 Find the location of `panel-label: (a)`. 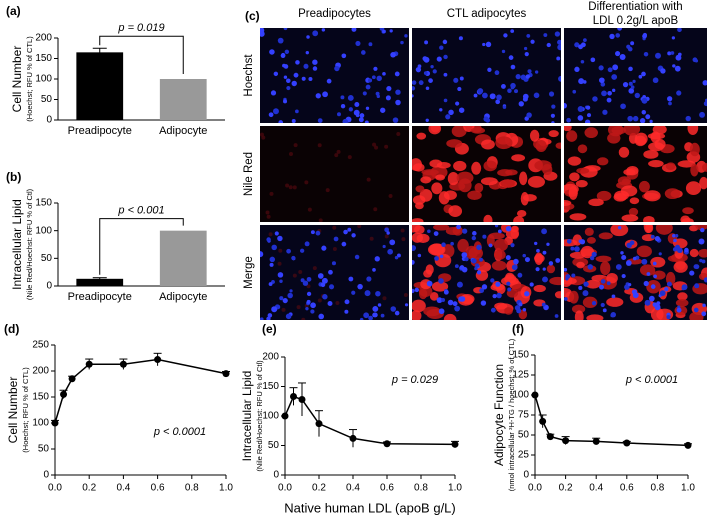

panel-label: (a) is located at coordinates (13, 11).